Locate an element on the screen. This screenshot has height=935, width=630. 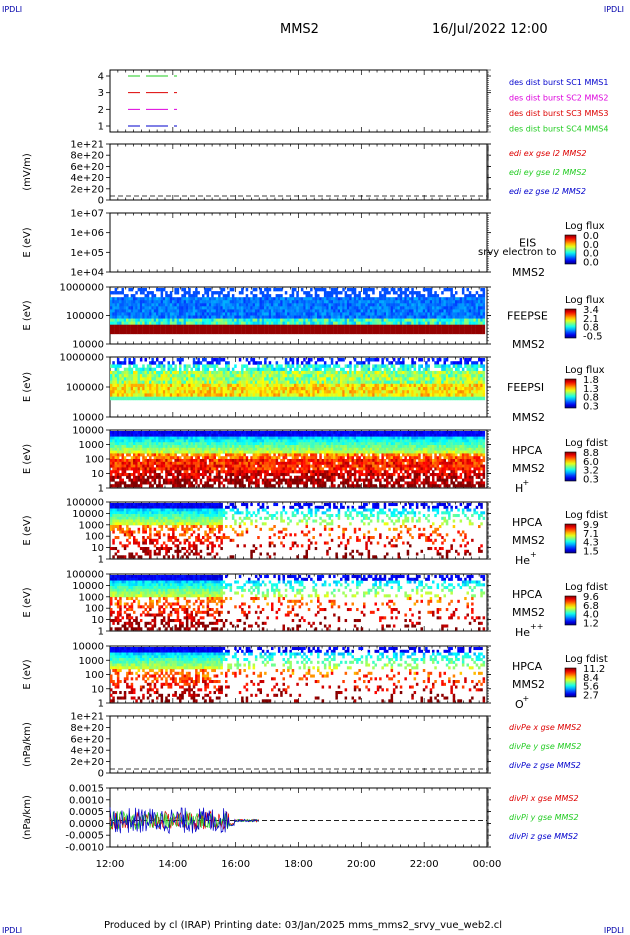
spacecraft-label: MMS2 is located at coordinates (528, 468).